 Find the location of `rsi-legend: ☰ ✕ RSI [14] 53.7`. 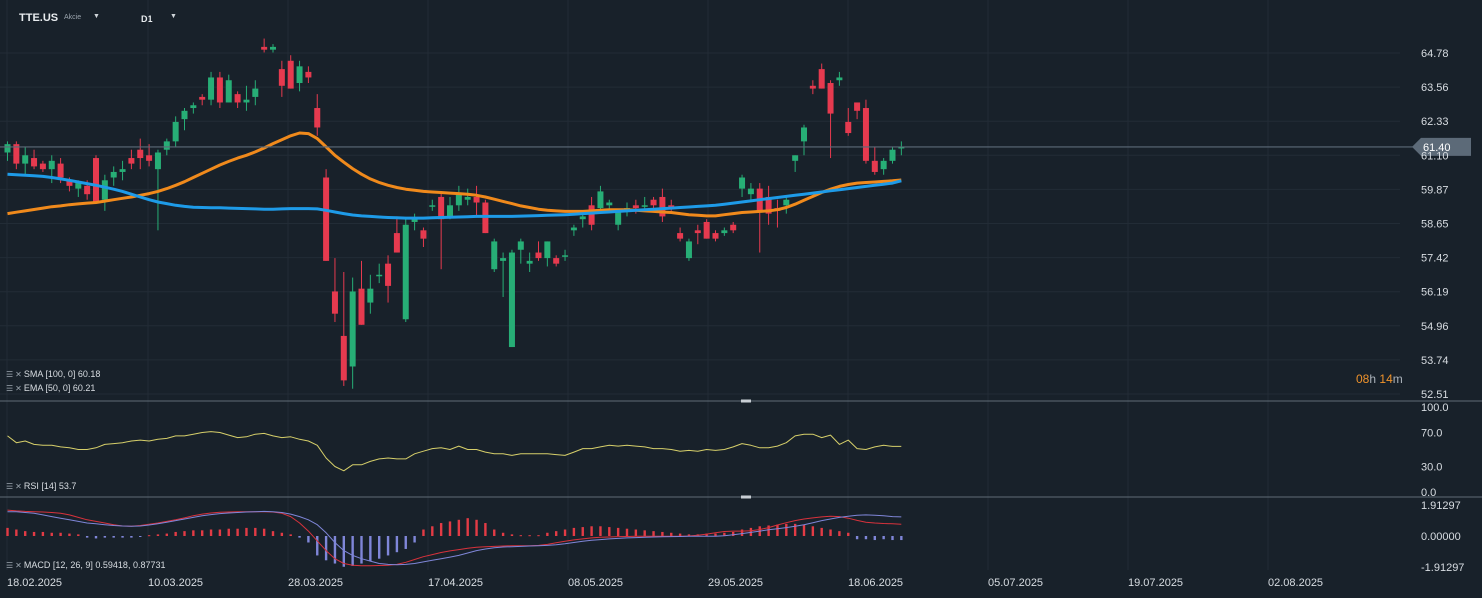

rsi-legend: ☰ ✕ RSI [14] 53.7 is located at coordinates (41, 486).